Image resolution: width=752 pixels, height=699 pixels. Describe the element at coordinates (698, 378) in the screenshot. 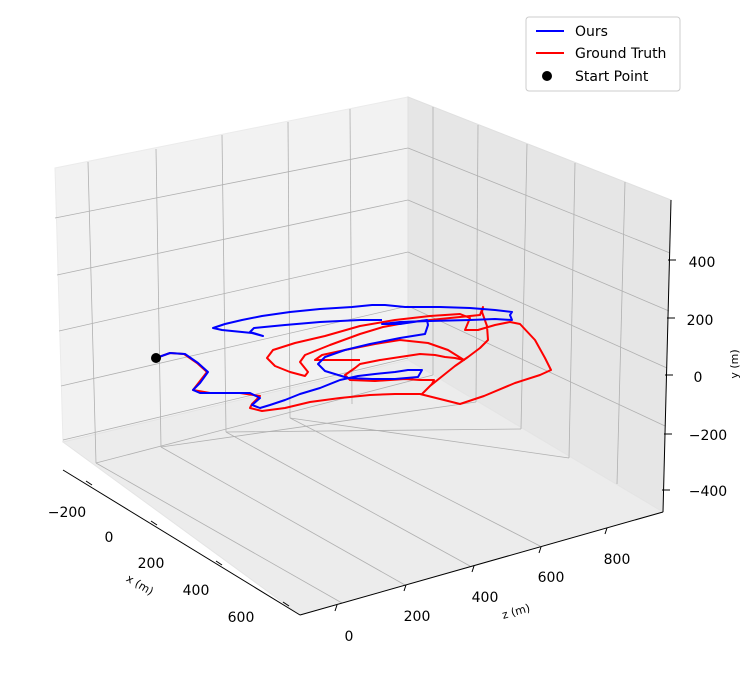

I see `y-tick-label: 0` at that location.